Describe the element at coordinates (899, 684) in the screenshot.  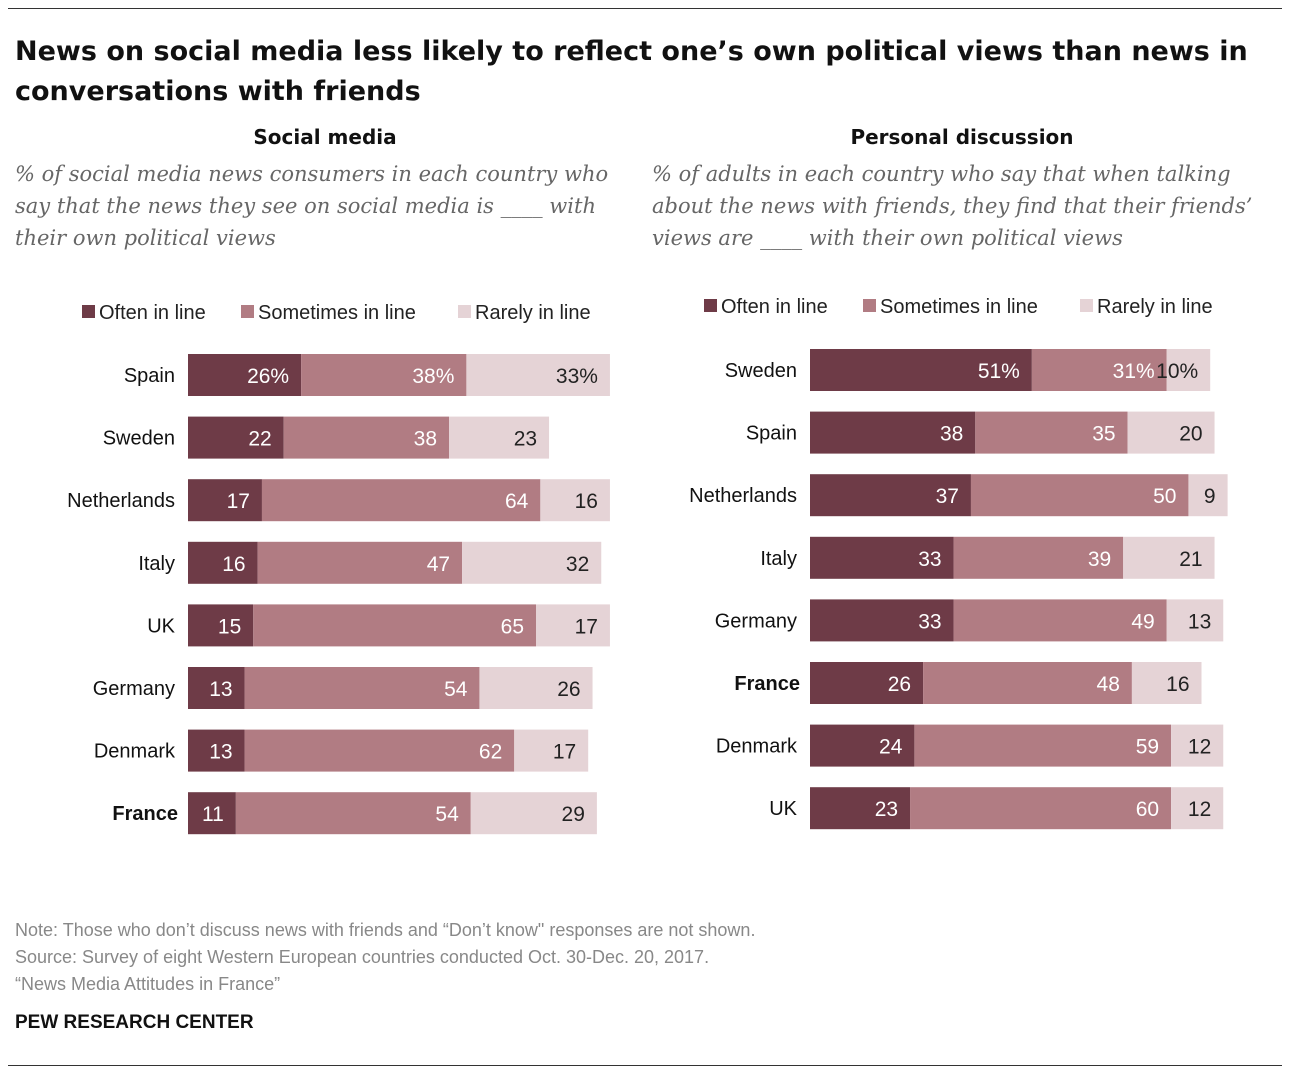
I see `data-label: 26` at that location.